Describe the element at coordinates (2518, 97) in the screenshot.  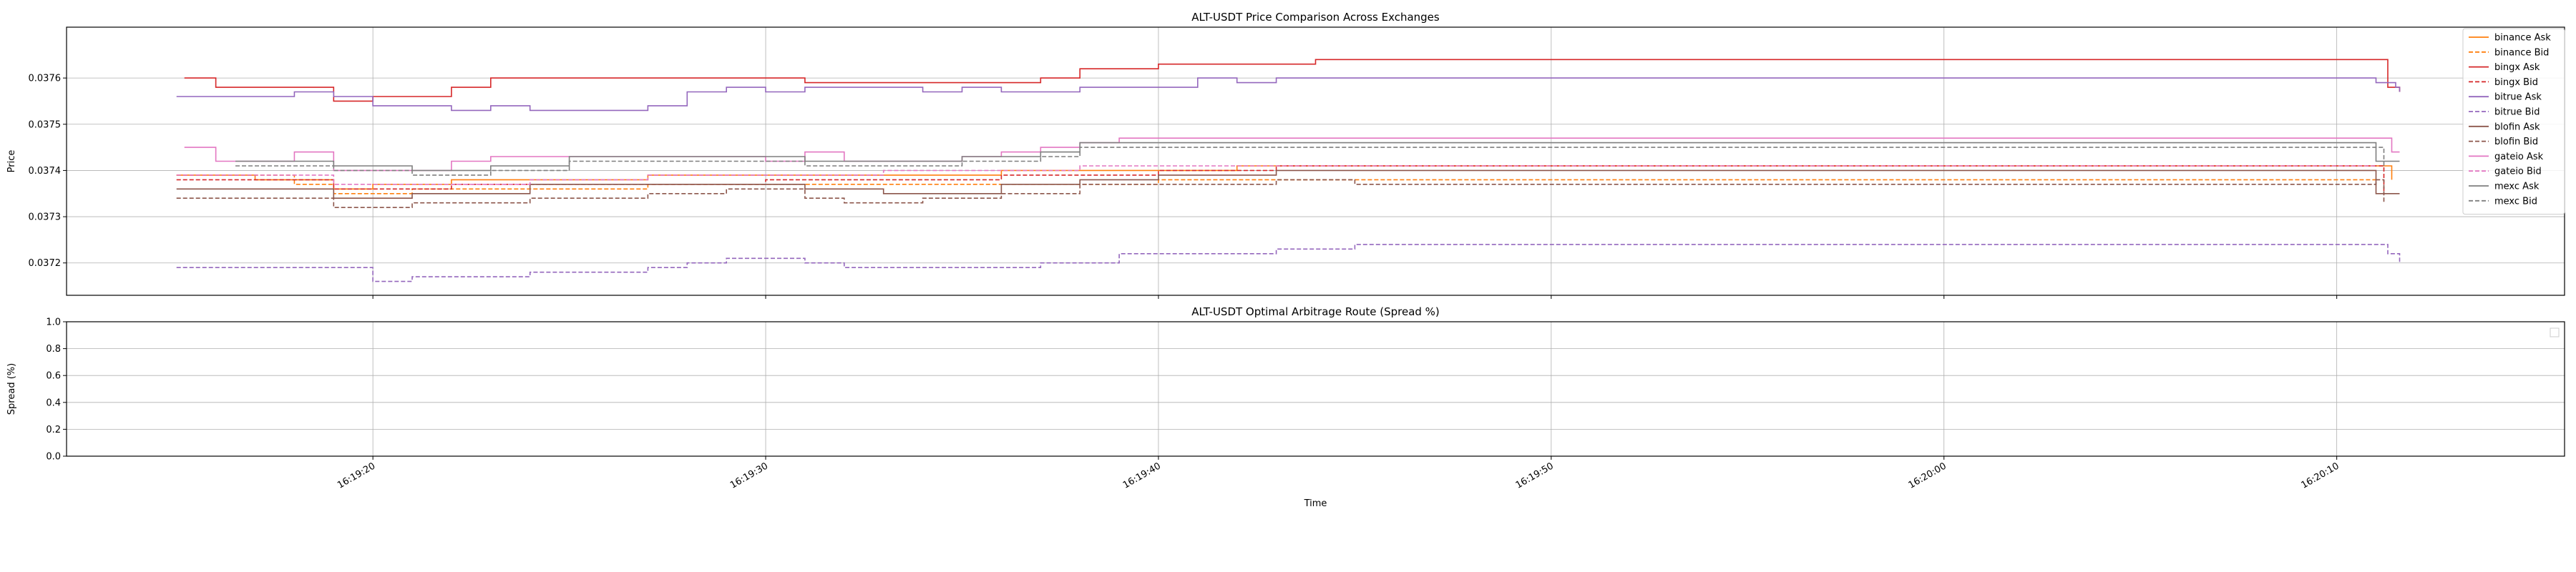
I see `legend-label: bitrue Ask` at that location.